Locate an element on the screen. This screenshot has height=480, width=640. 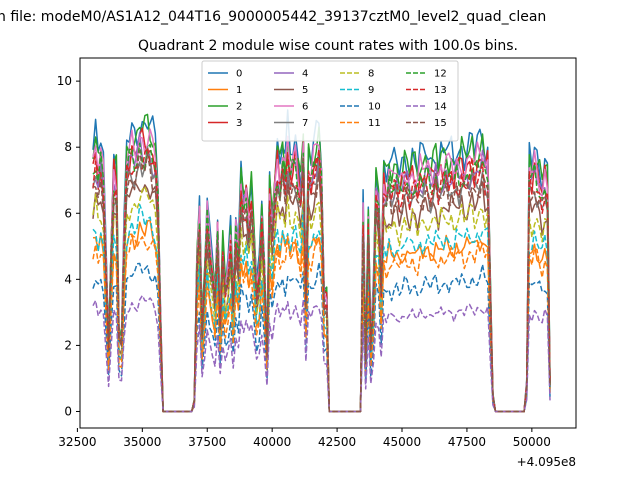
x-tick-label: 50000 is located at coordinates (532, 442).